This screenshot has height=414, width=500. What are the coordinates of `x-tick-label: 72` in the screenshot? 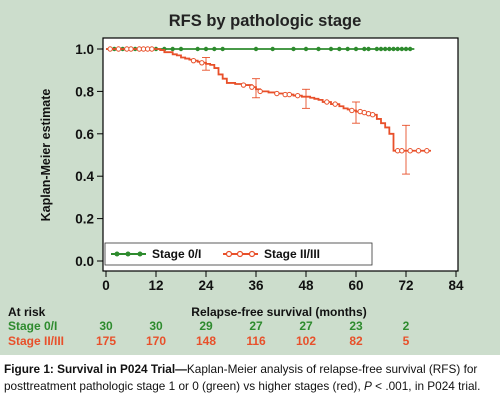 It's located at (405, 285).